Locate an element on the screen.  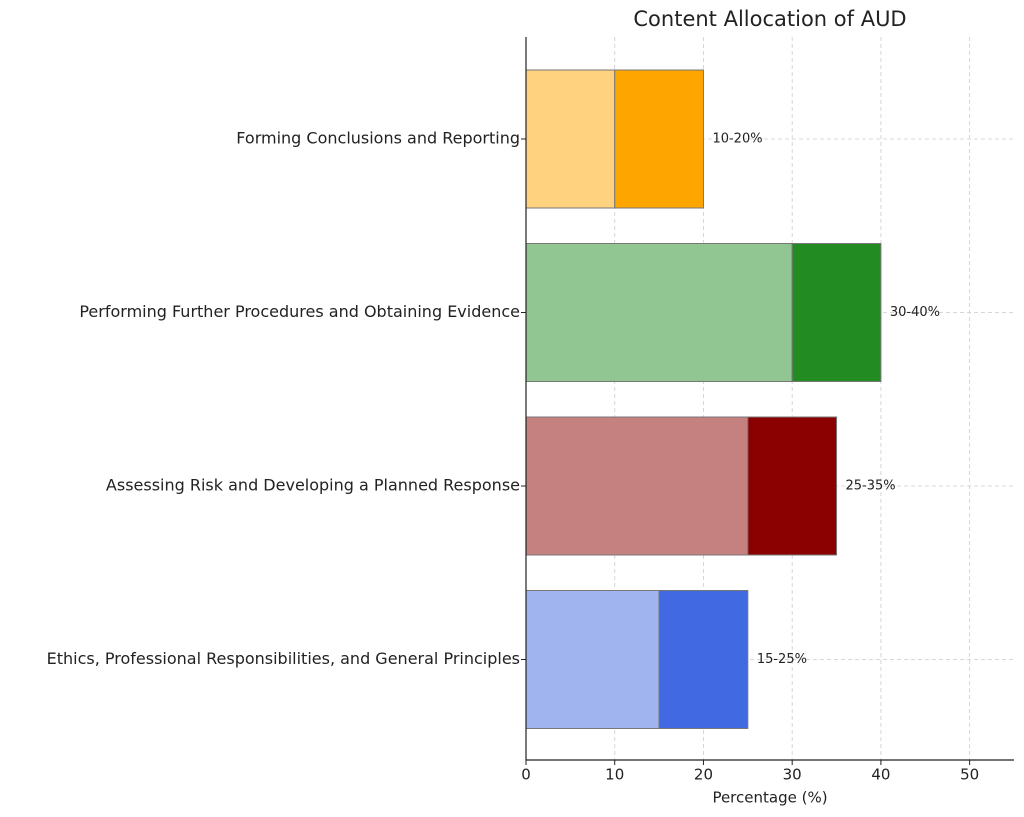
chart-title: Content Allocation of AUD is located at coordinates (769, 19).